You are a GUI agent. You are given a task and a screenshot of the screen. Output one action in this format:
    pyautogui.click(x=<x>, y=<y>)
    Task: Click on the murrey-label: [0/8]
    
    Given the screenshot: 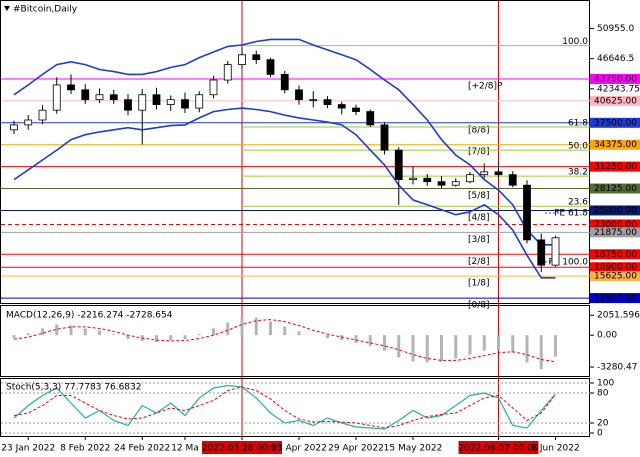 What is the action you would take?
    pyautogui.click(x=479, y=306)
    